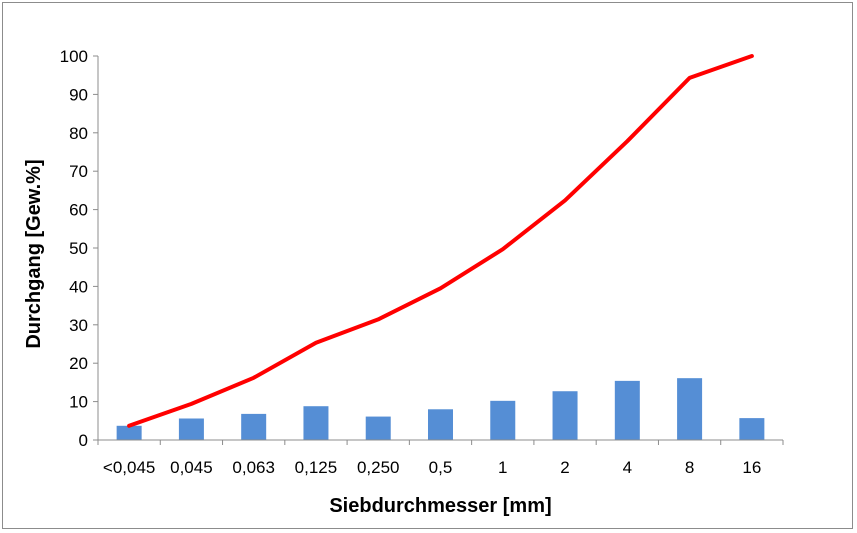 The width and height of the screenshot is (857, 533). Describe the element at coordinates (78, 363) in the screenshot. I see `y-tick-label: 20` at that location.